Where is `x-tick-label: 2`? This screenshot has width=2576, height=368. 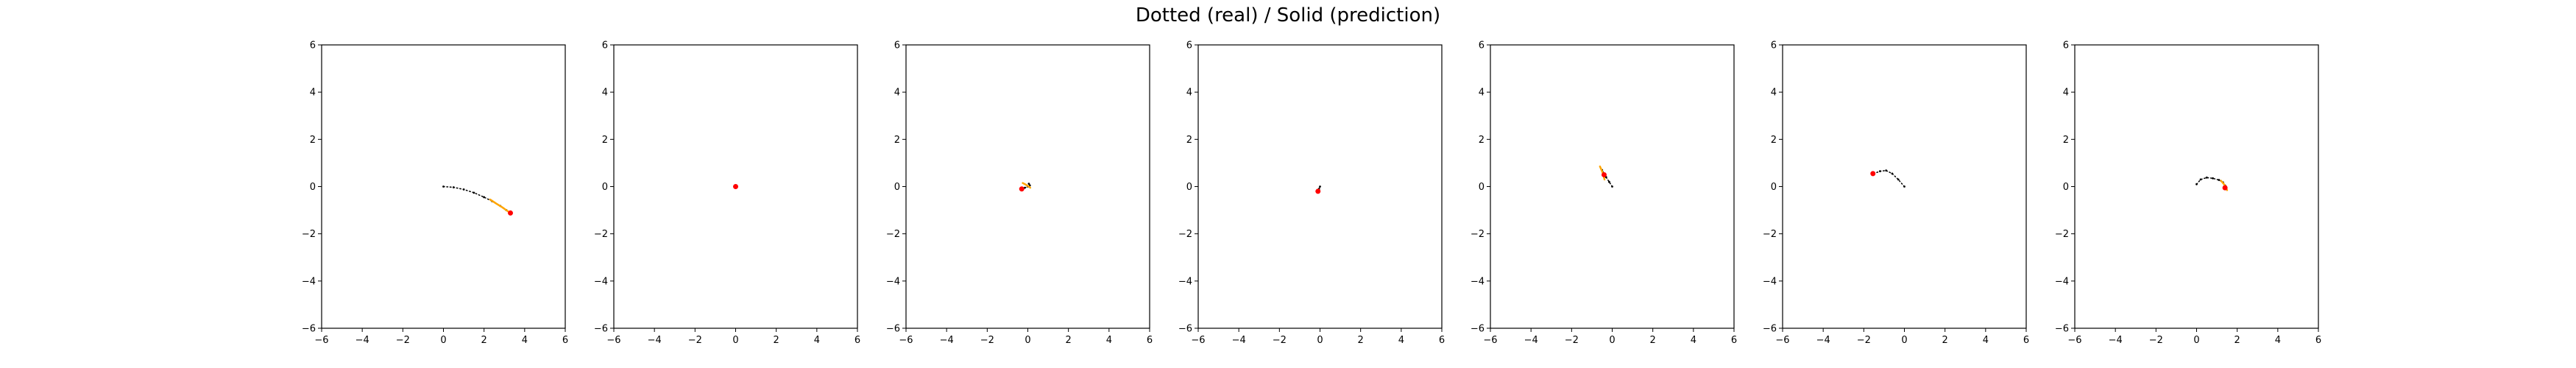 x-tick-label: 2 is located at coordinates (484, 340).